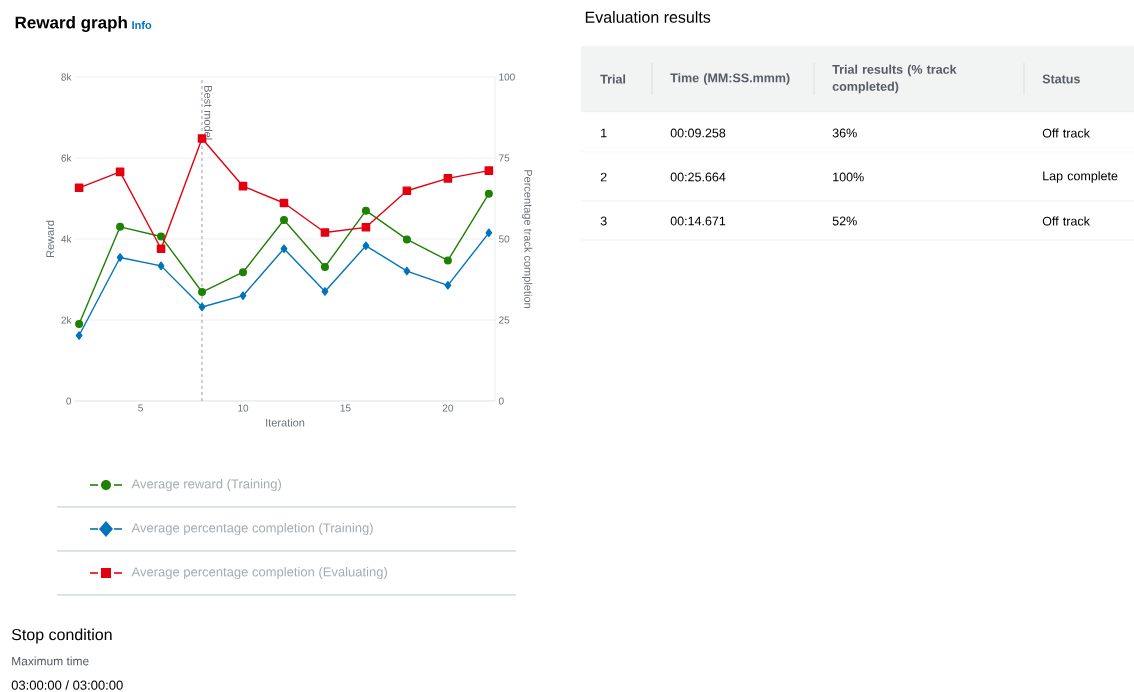 The image size is (1134, 692). What do you see at coordinates (504, 158) in the screenshot?
I see `y2-tick-label: 75` at bounding box center [504, 158].